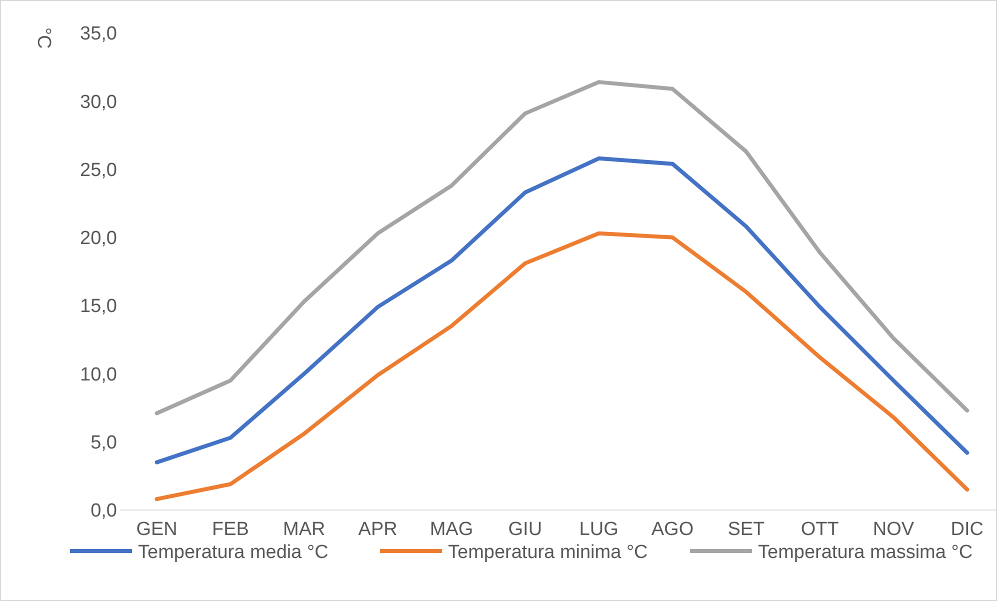 This screenshot has width=997, height=601. What do you see at coordinates (967, 529) in the screenshot?
I see `x-tick-label: DIC` at bounding box center [967, 529].